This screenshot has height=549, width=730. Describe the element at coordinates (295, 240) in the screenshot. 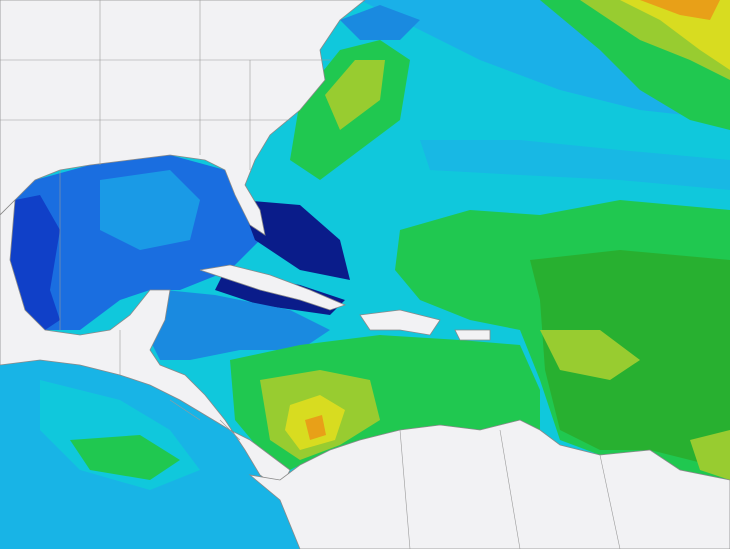

I see `field-navy` at that location.